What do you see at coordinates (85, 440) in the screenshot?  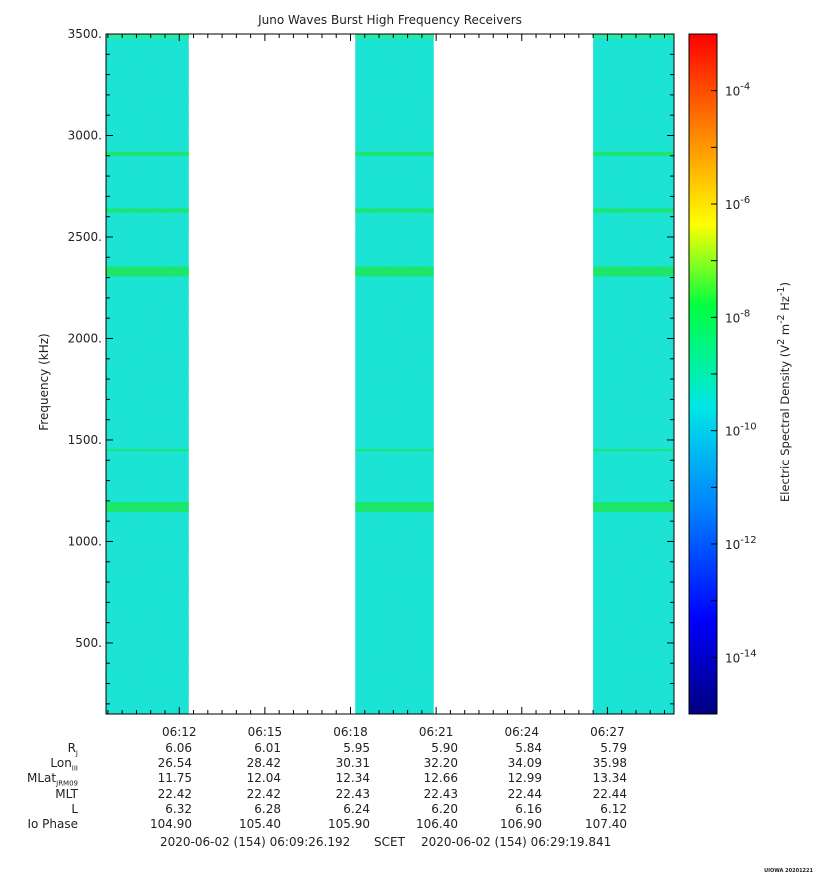 I see `y-tick-label: 1500.` at bounding box center [85, 440].